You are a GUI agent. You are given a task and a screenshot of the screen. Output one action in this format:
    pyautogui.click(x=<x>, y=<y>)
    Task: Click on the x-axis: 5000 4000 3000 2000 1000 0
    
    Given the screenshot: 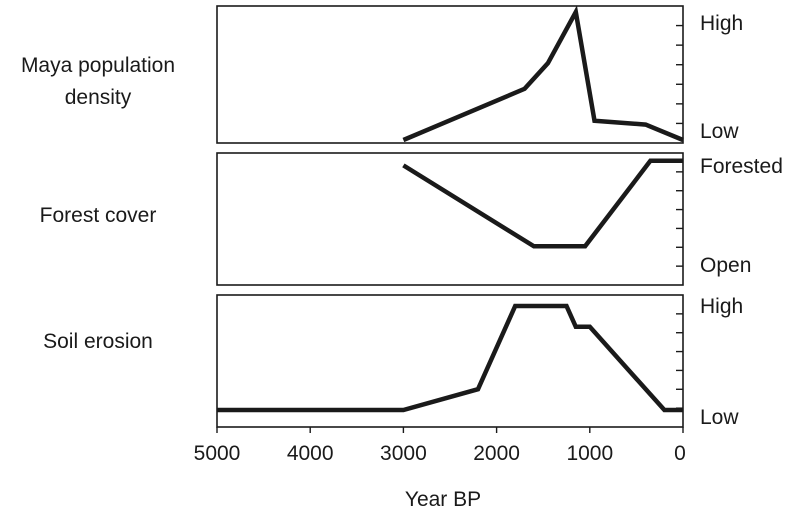 What is the action you would take?
    pyautogui.click(x=440, y=446)
    